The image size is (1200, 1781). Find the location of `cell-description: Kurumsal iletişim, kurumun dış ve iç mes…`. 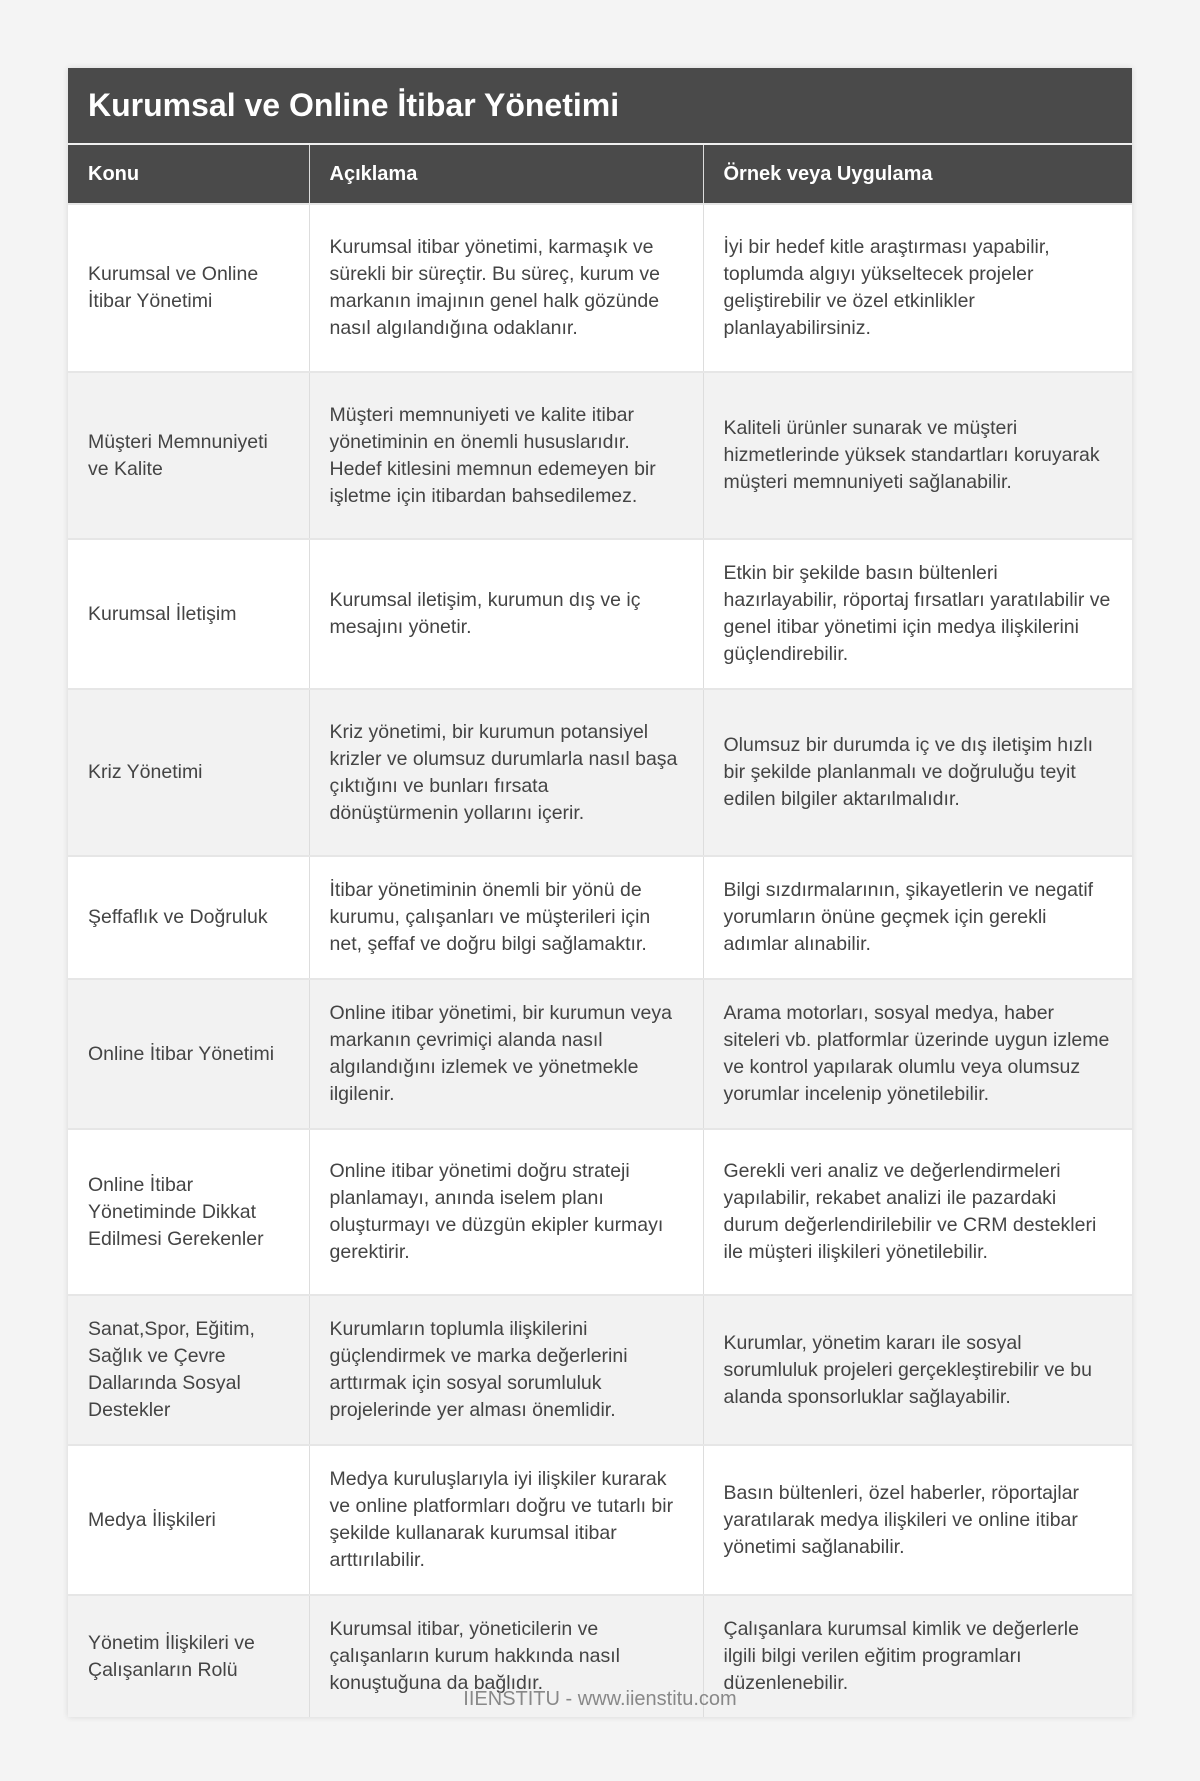

cell-description: Kurumsal iletişim, kurumun dış ve iç mes… is located at coordinates (505, 613).